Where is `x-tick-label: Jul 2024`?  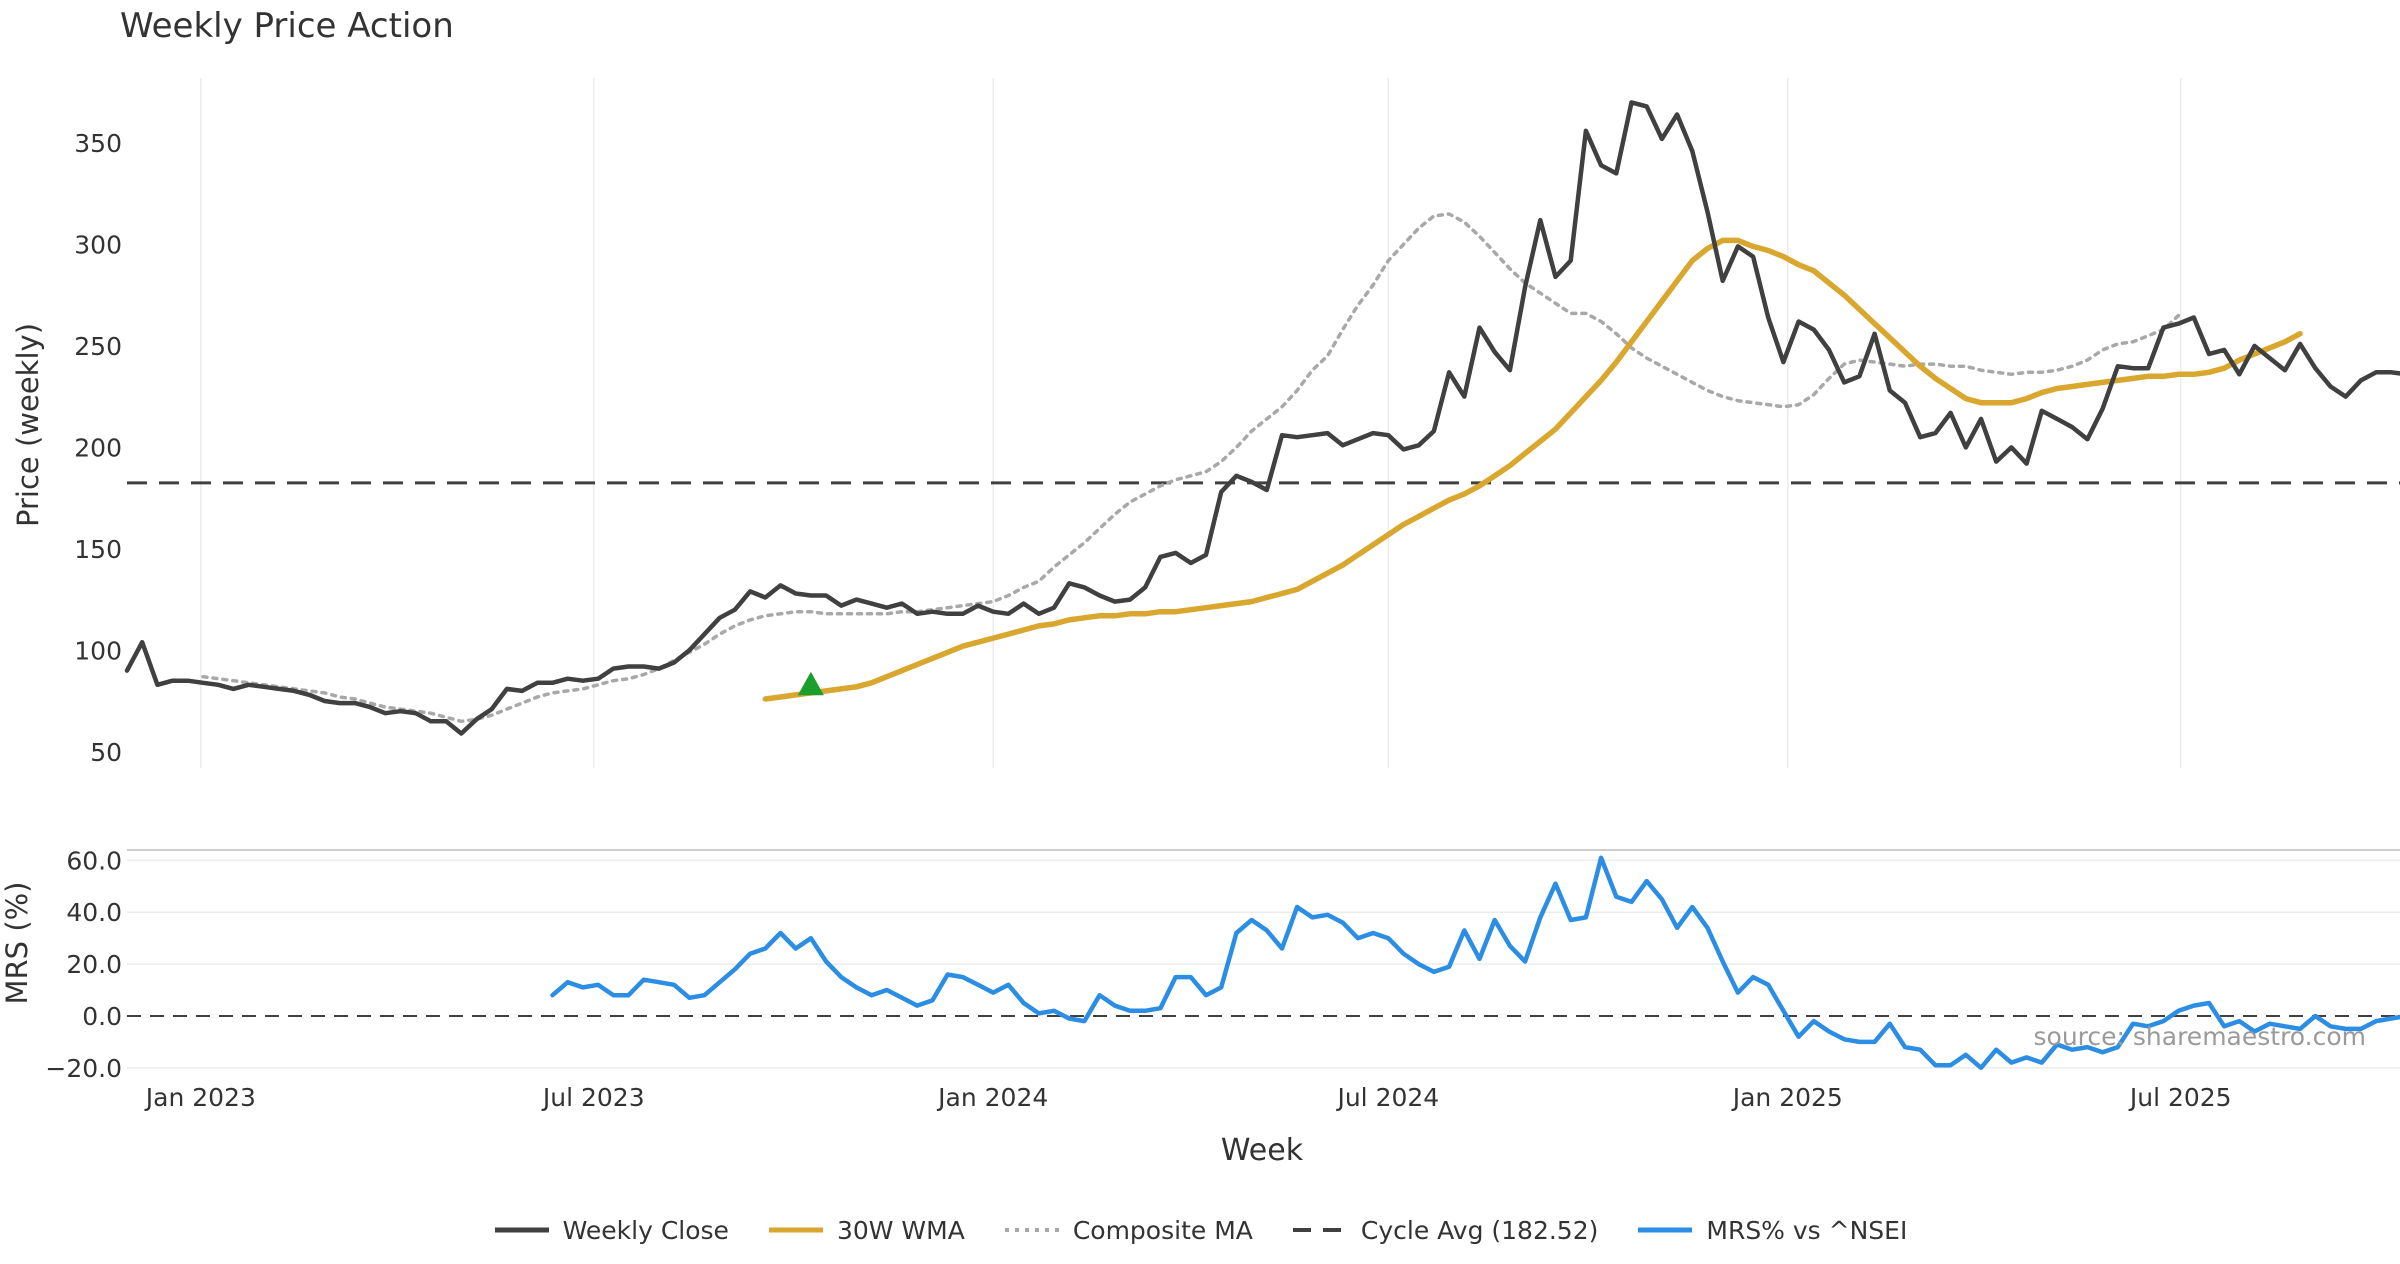
x-tick-label: Jul 2024 is located at coordinates (1387, 1097).